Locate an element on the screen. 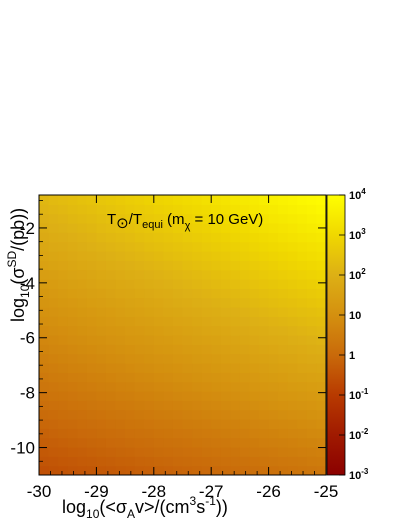 The height and width of the screenshot is (529, 405). x-tick-label: -27 is located at coordinates (211, 491).